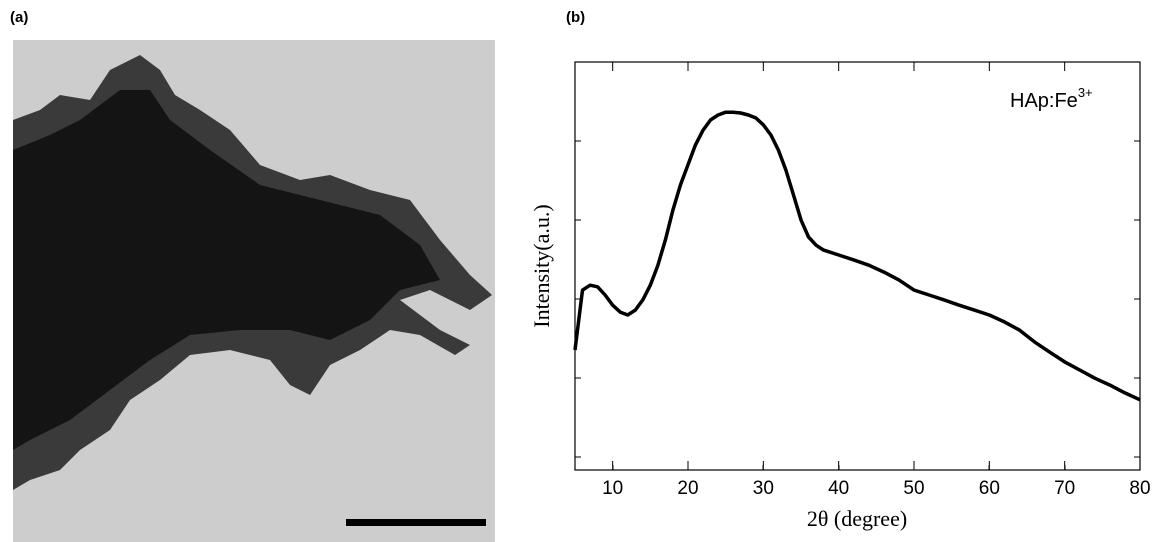 The image size is (1165, 542). Describe the element at coordinates (541, 265) in the screenshot. I see `y-axis-label: Intensity(a.u.)` at that location.